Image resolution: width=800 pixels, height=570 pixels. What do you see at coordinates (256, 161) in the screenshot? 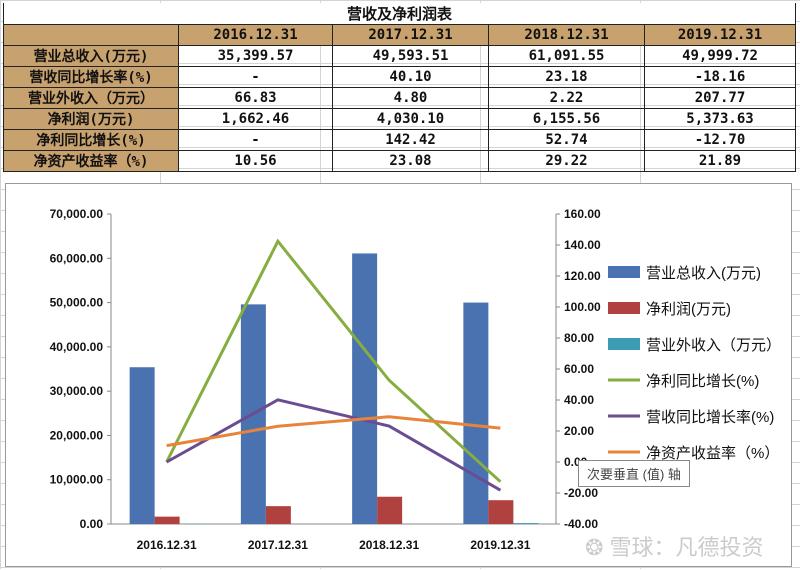
I see `table-cell: 10.56` at bounding box center [256, 161].